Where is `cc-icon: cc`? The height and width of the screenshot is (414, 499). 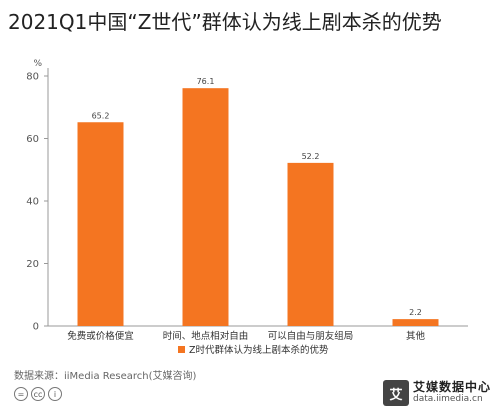 cc-icon: cc is located at coordinates (38, 394).